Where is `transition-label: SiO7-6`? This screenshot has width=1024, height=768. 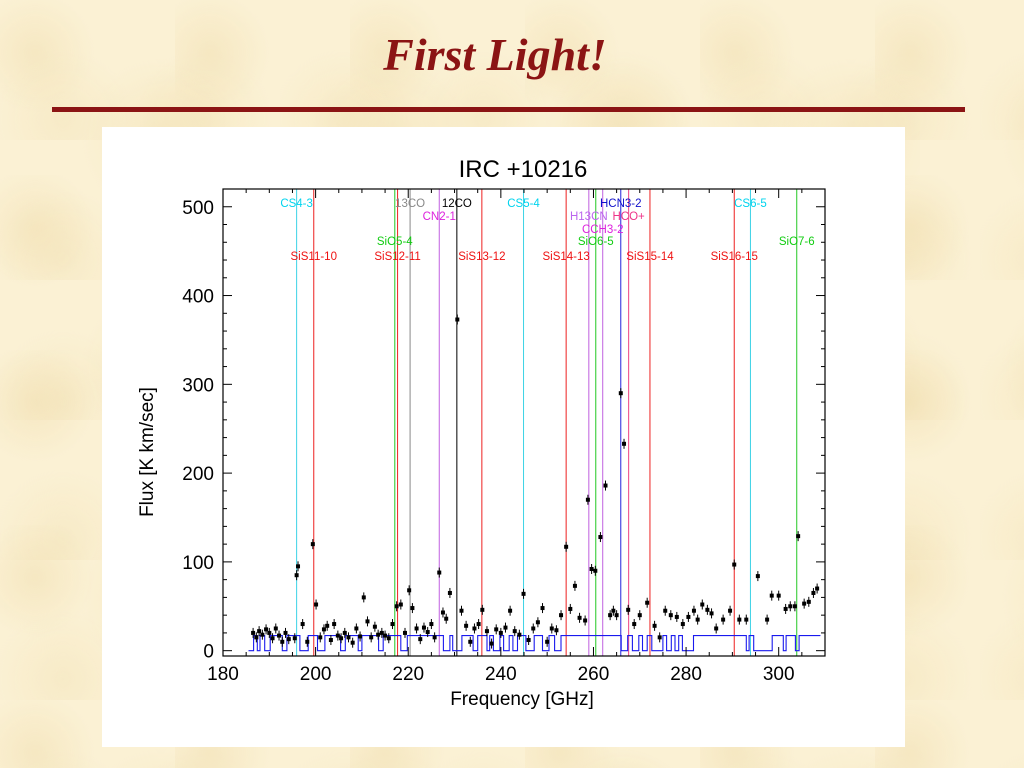 transition-label: SiO7-6 is located at coordinates (797, 242).